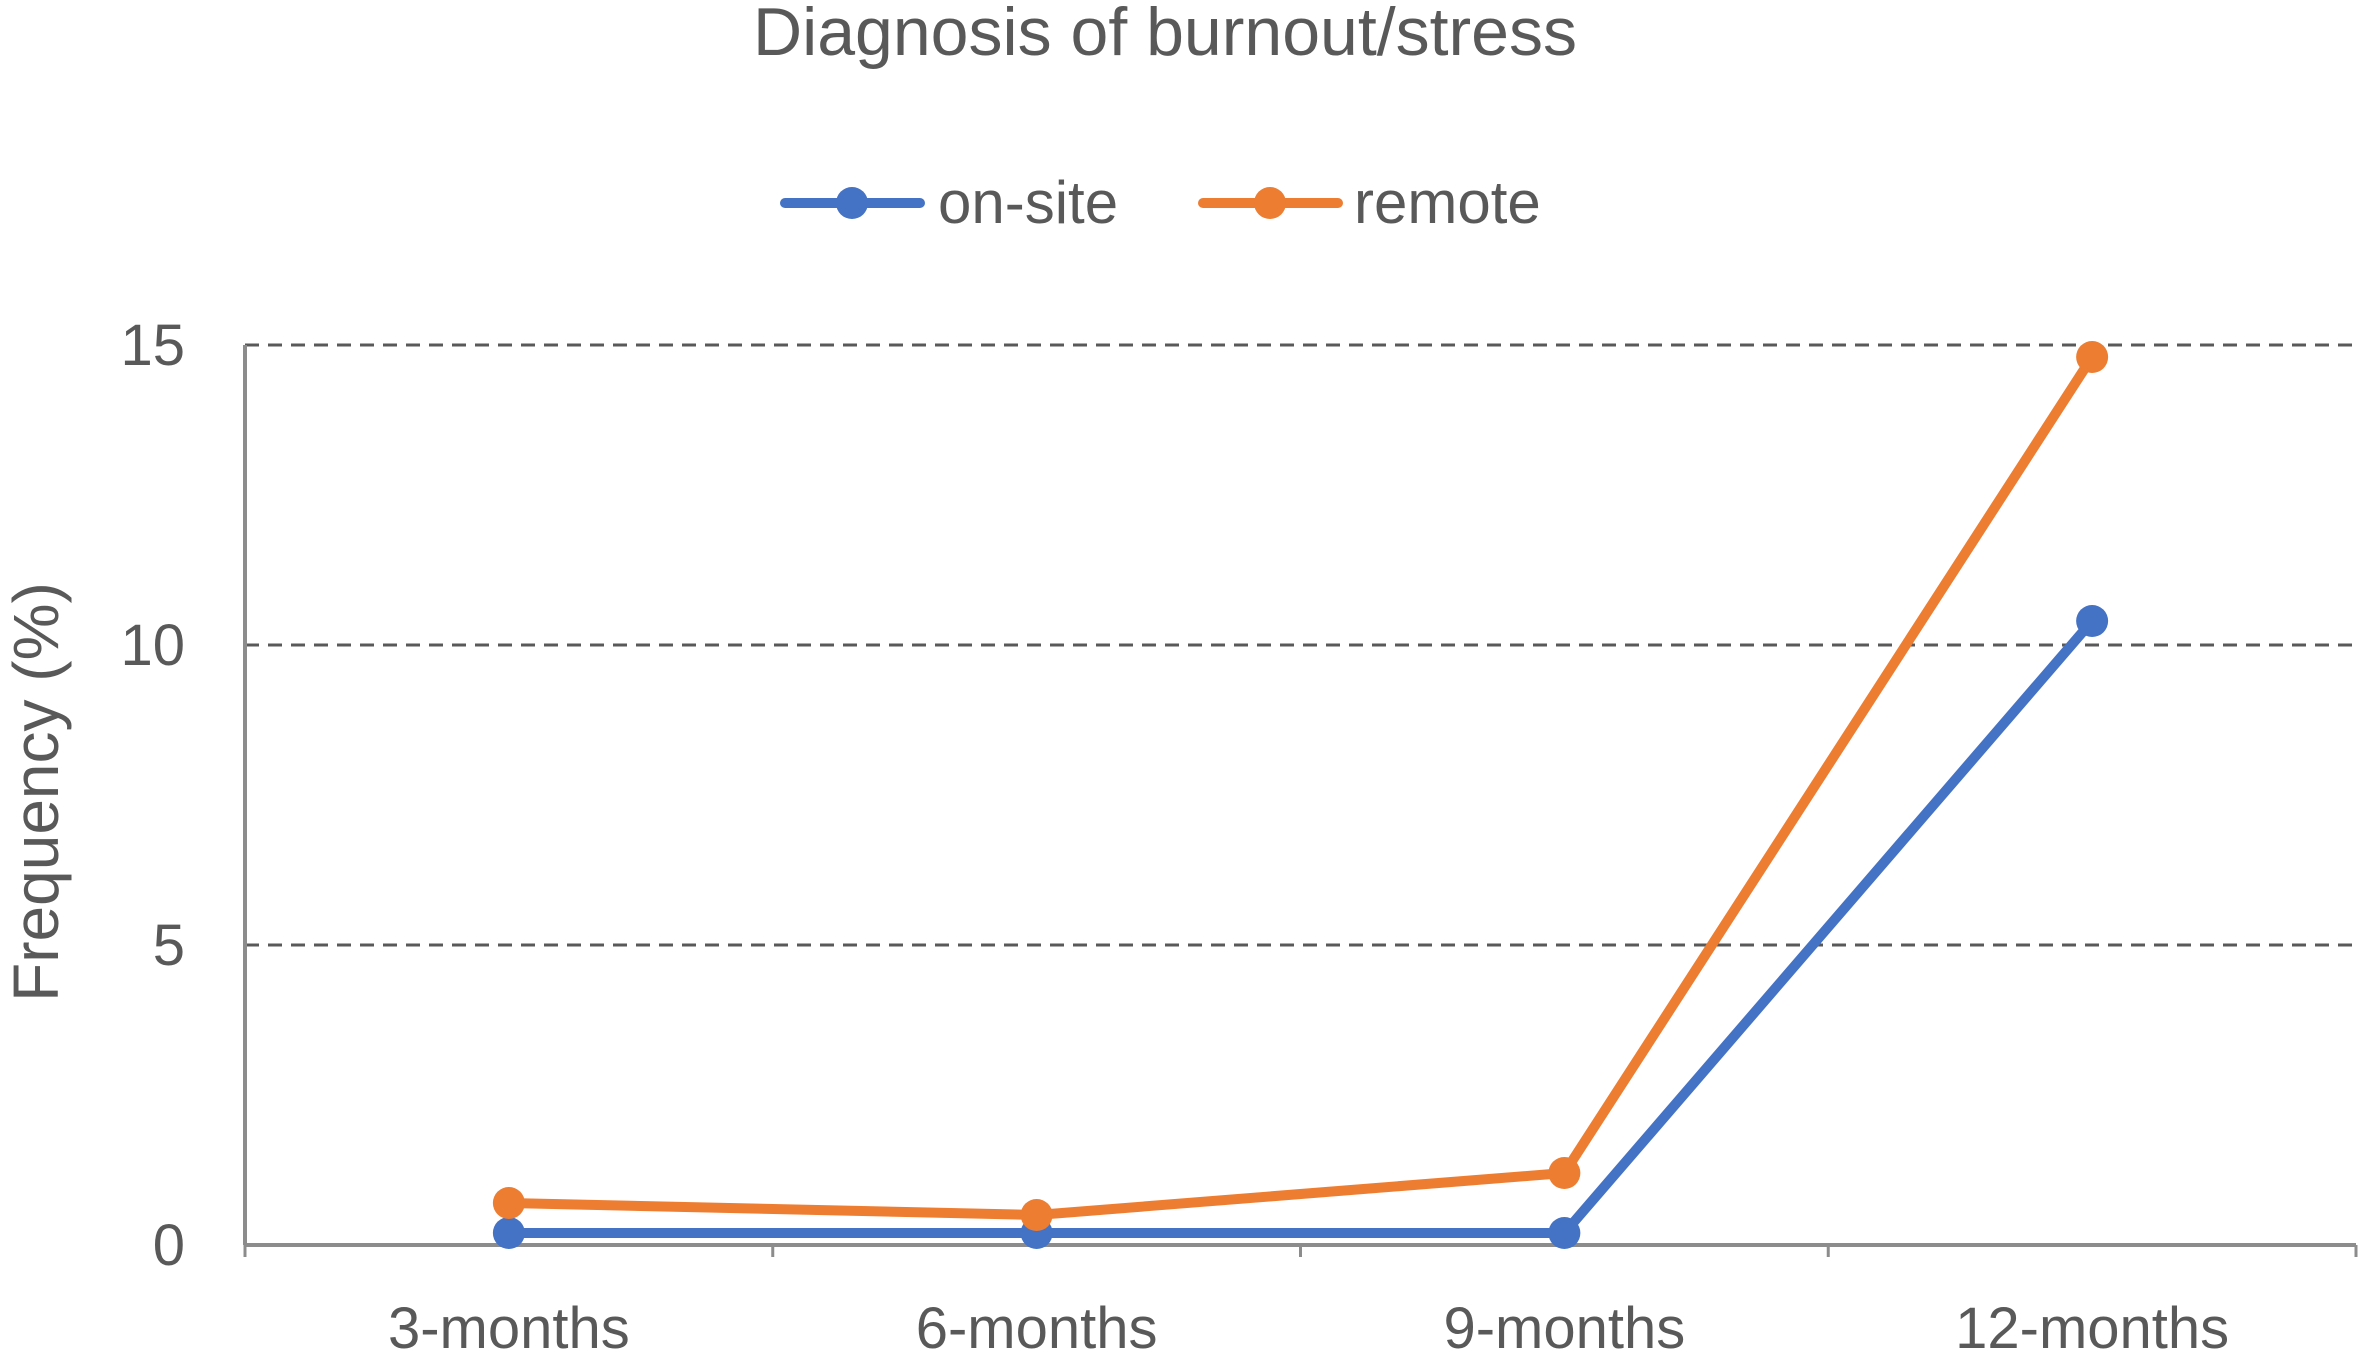 The width and height of the screenshot is (2362, 1365). What do you see at coordinates (152, 345) in the screenshot?
I see `y-tick-label: 15` at bounding box center [152, 345].